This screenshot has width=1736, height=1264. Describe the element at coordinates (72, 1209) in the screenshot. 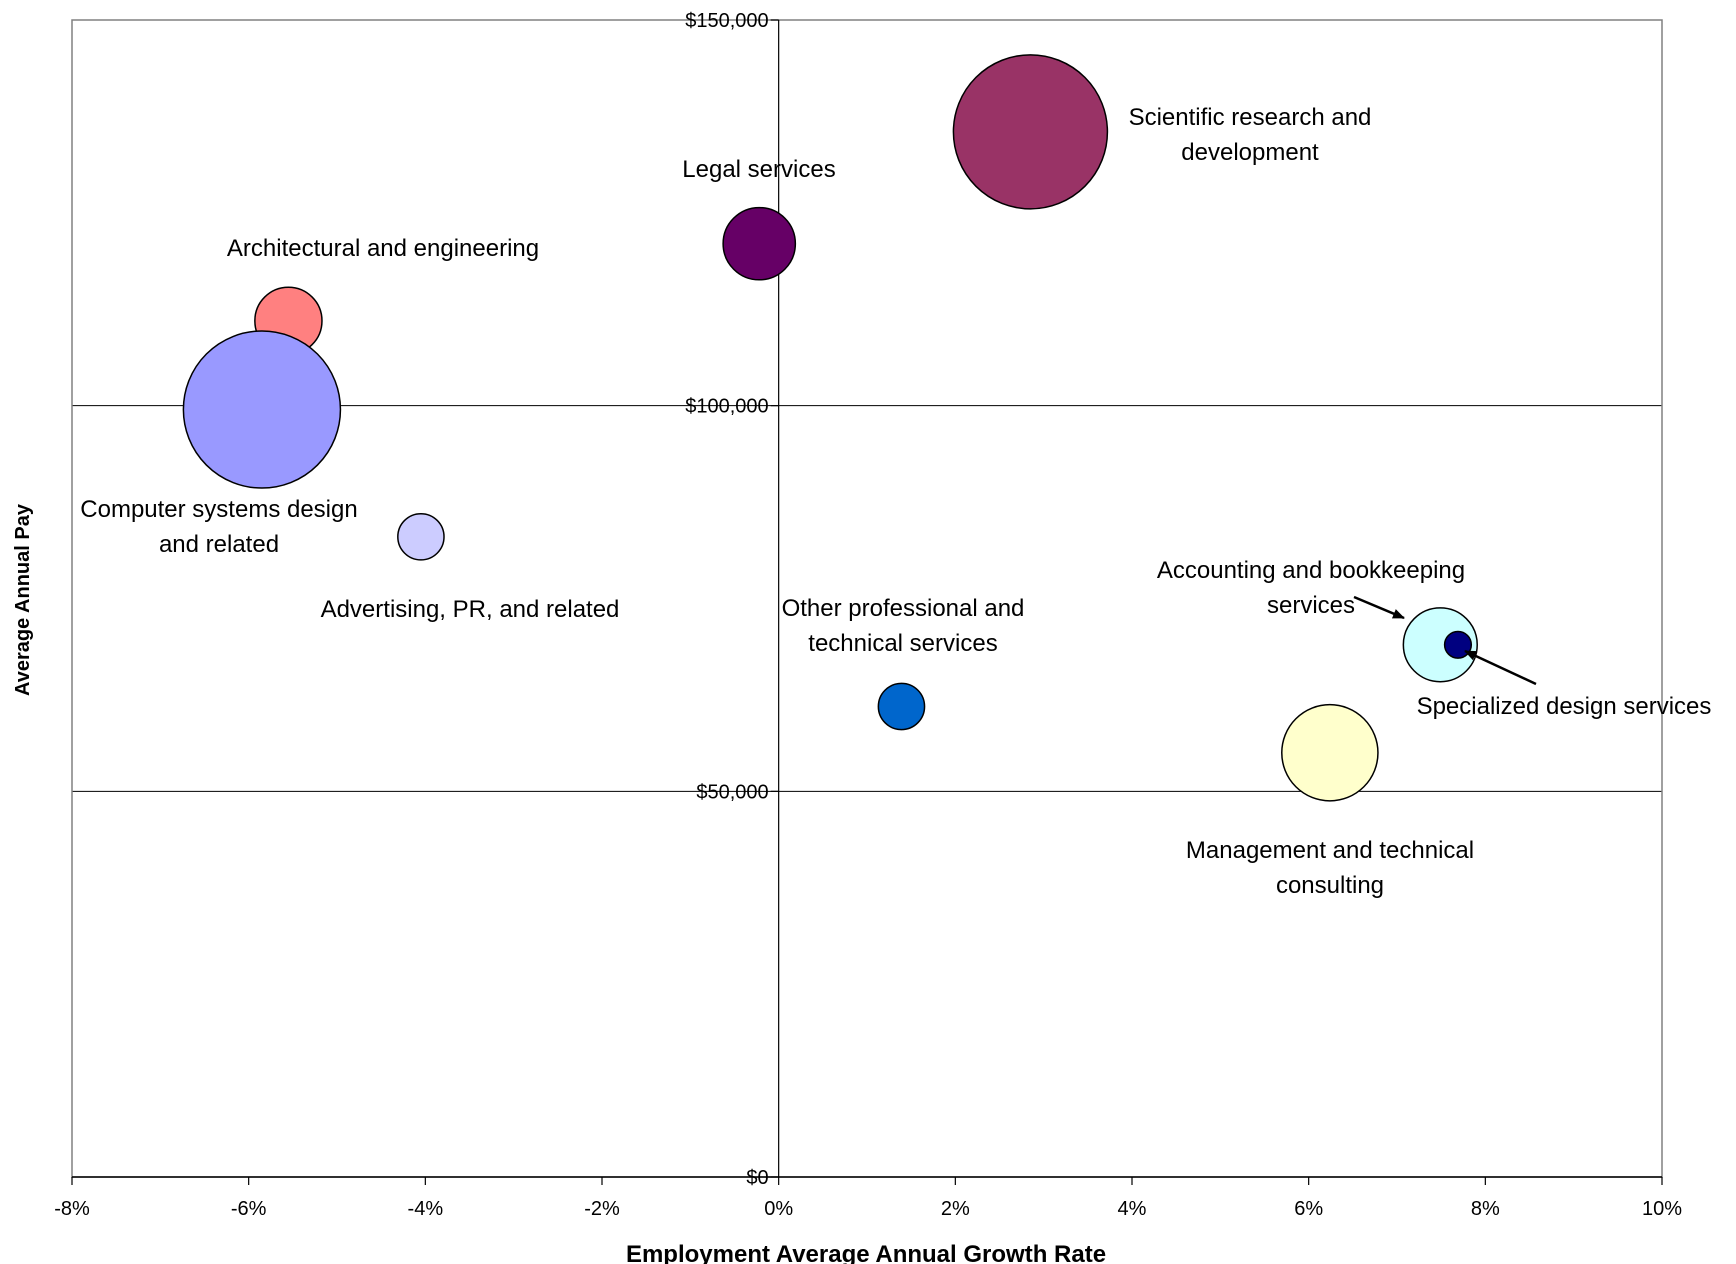

I see `x-tick-label: -8%` at that location.